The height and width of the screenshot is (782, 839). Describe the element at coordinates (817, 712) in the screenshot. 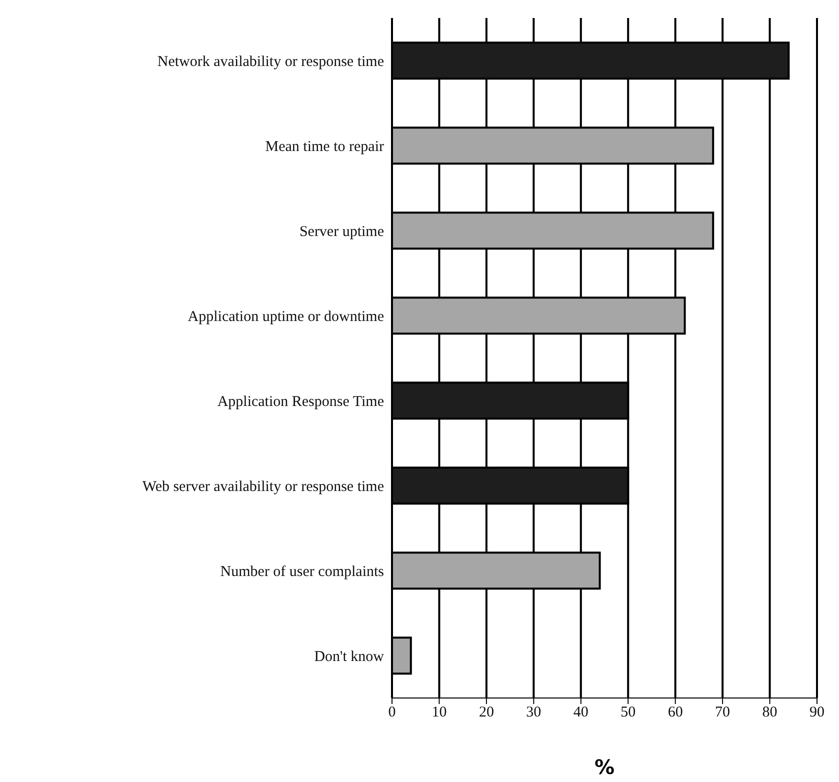

I see `x-tick-label: 90` at that location.